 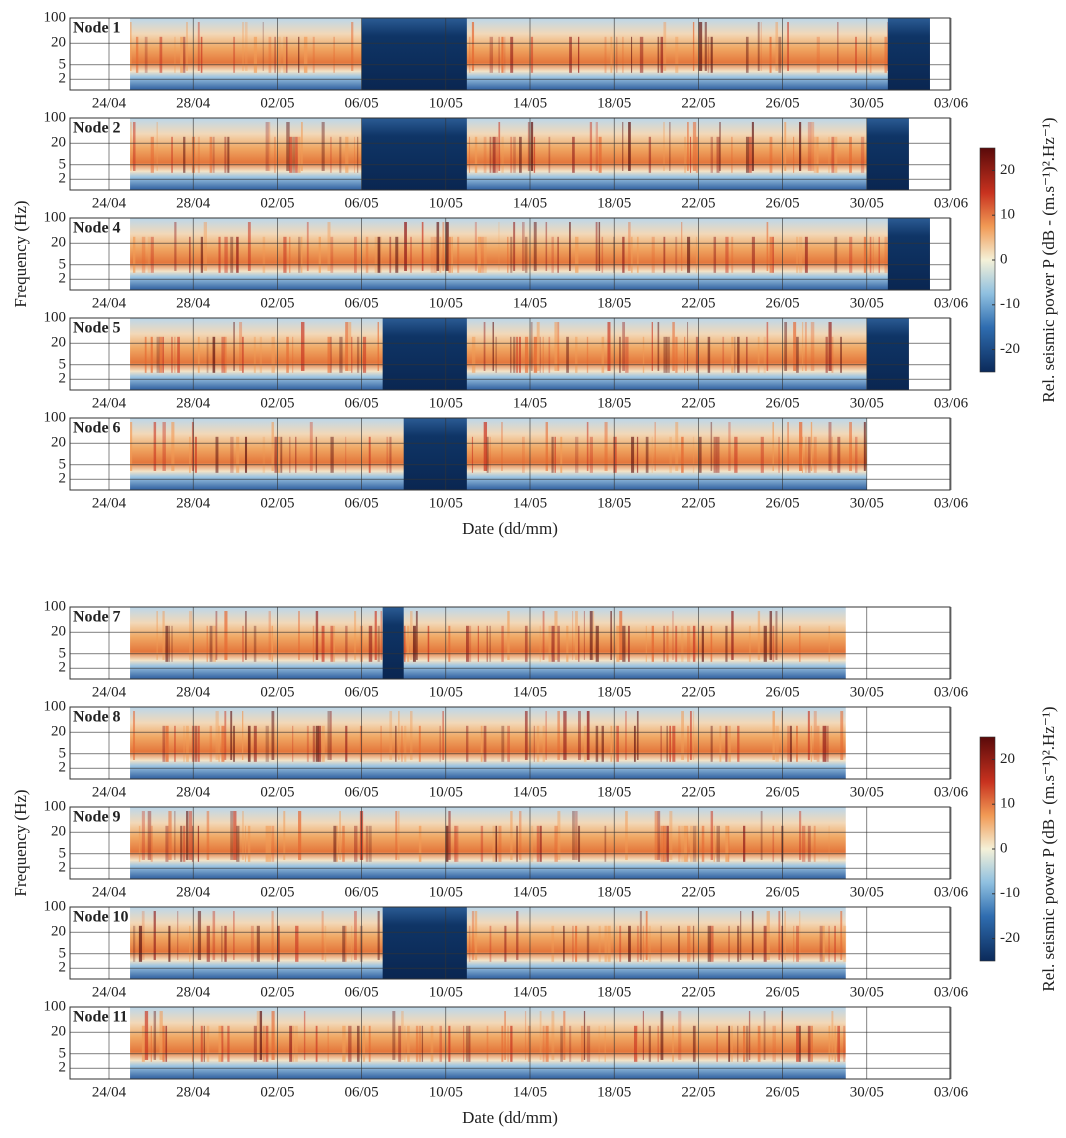 I want to click on x-tick-label: 03/06, so click(x=951, y=403).